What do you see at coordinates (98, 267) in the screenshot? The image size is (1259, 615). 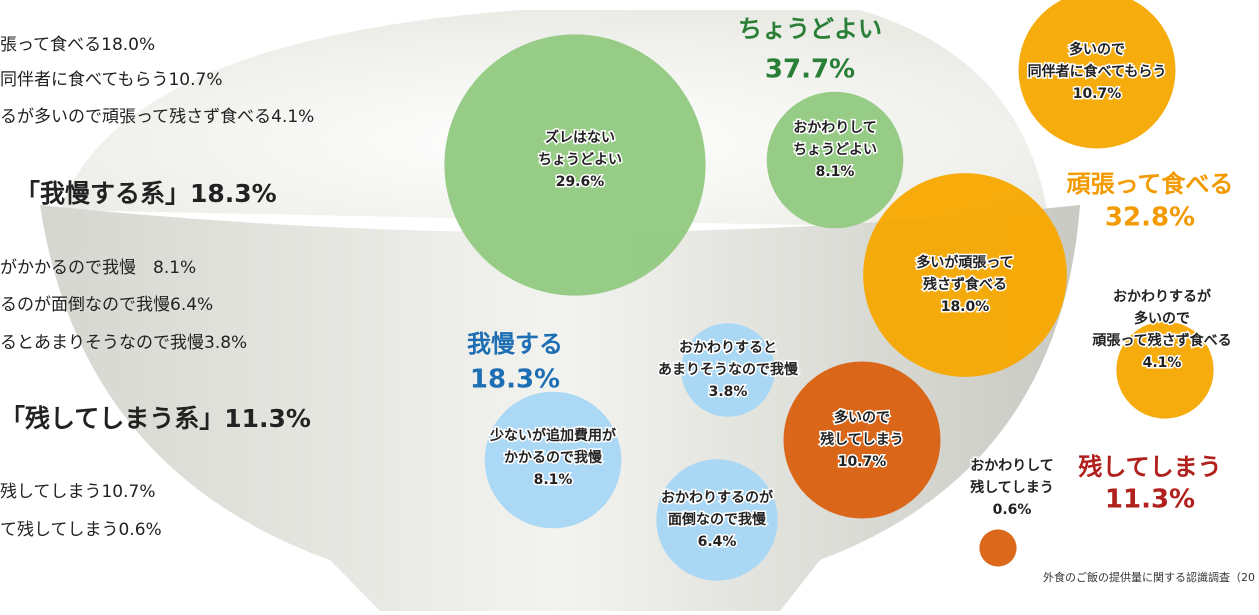 I see `left-text: がかかるので我慢 8.1%` at bounding box center [98, 267].